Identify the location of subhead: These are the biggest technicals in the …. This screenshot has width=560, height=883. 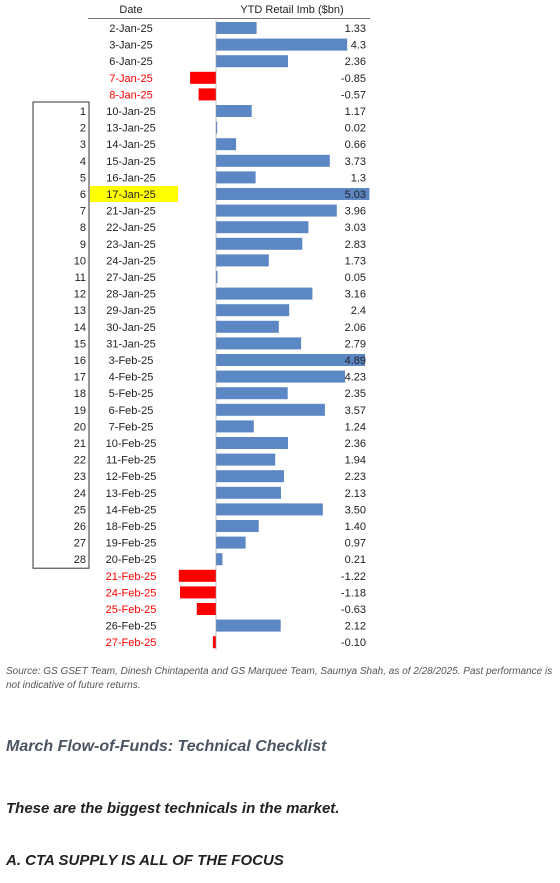
(280, 808).